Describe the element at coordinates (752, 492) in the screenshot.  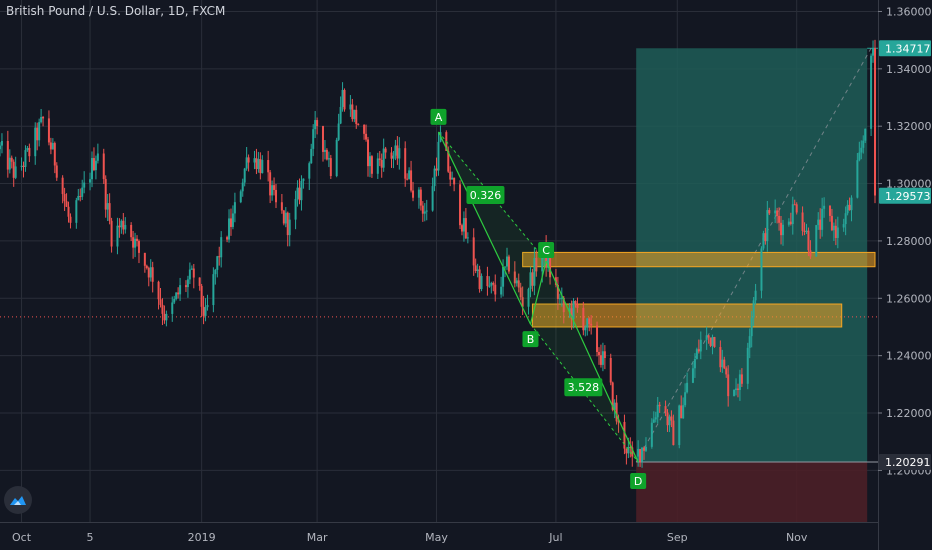
I see `loss-zone` at that location.